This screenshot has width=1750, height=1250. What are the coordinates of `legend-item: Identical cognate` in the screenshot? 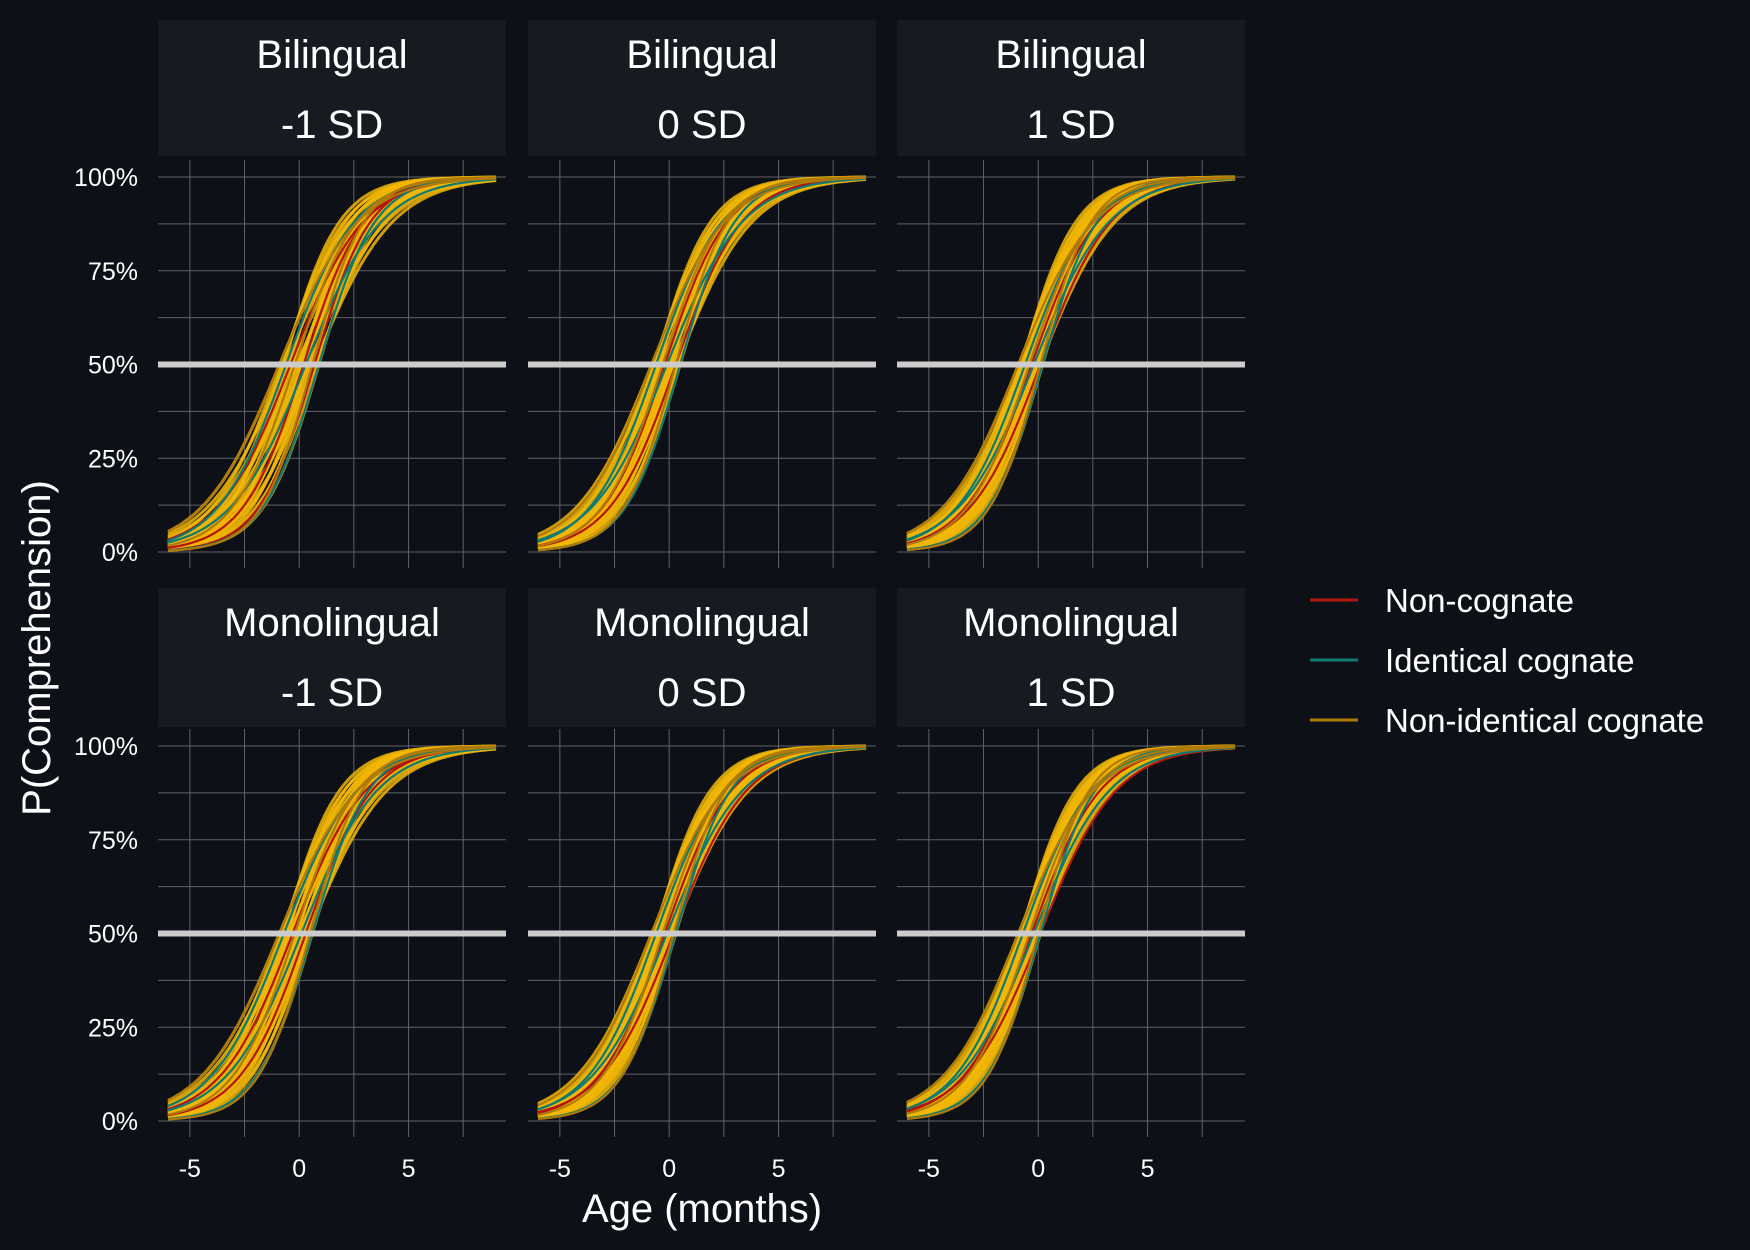 It's located at (1472, 660).